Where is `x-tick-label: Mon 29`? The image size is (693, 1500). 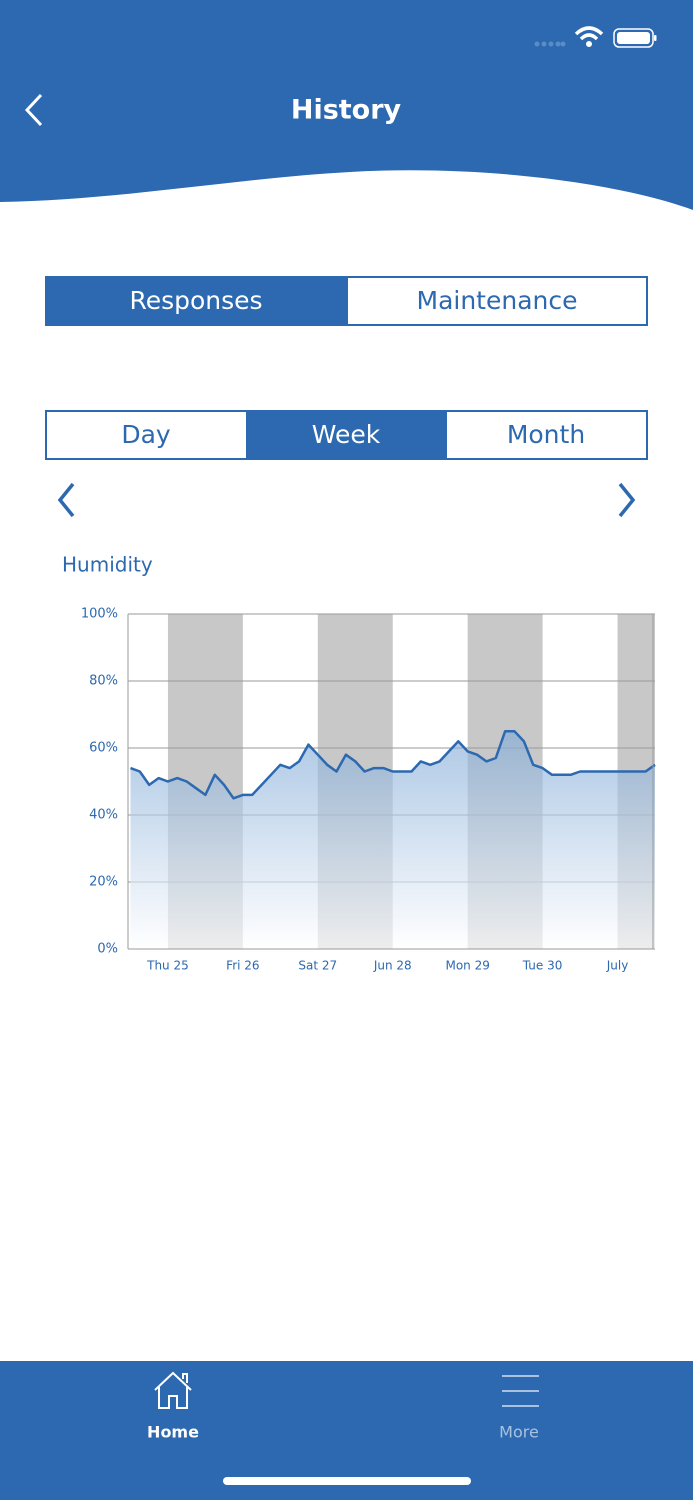 x-tick-label: Mon 29 is located at coordinates (467, 966).